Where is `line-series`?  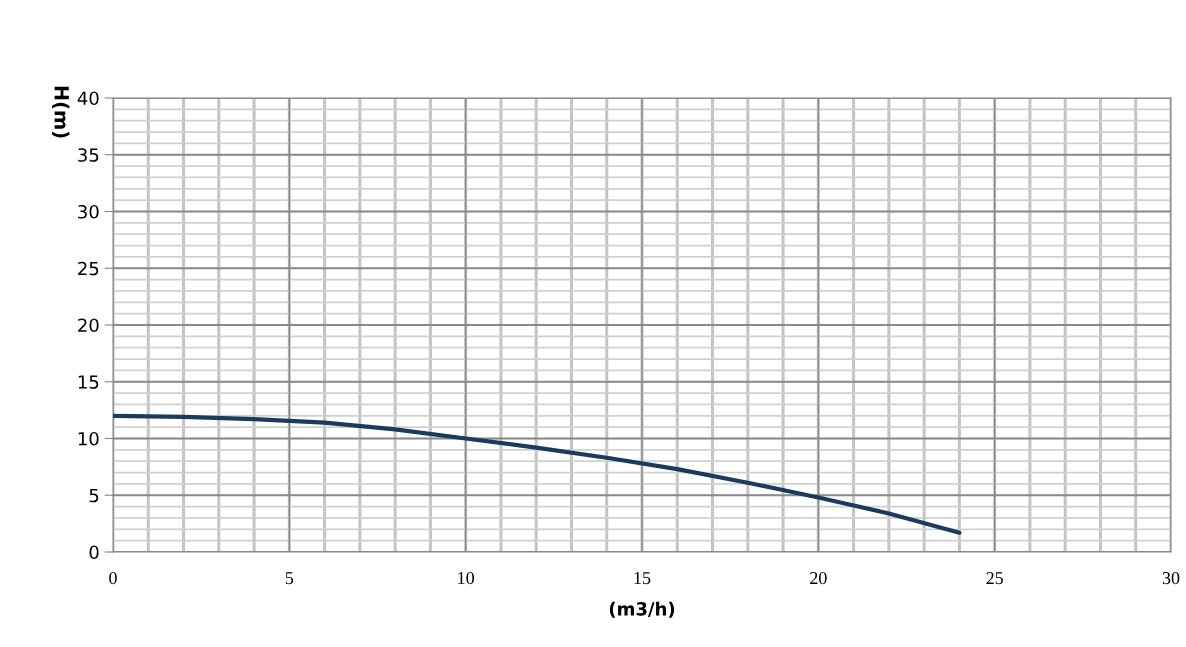
line-series is located at coordinates (537, 474).